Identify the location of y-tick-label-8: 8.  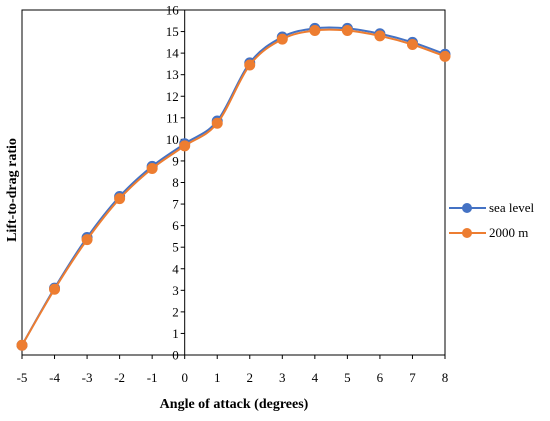
(175, 182).